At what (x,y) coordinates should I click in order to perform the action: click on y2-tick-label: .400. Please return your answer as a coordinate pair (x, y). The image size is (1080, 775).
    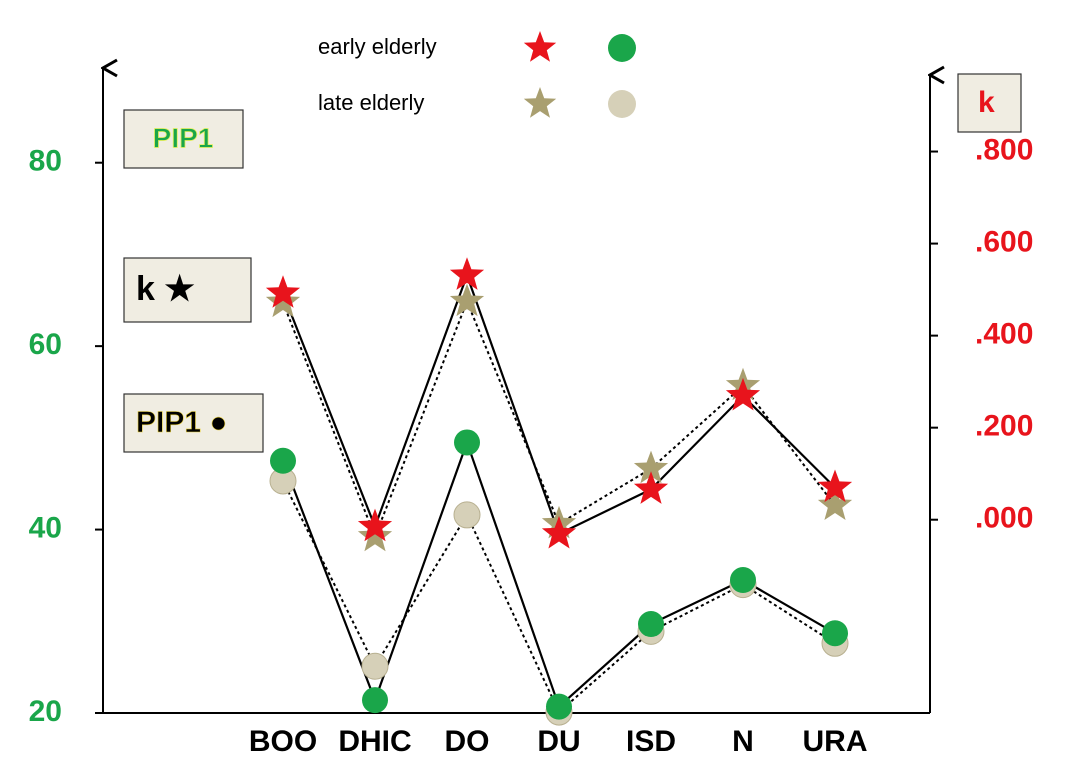
    Looking at the image, I should click on (1004, 334).